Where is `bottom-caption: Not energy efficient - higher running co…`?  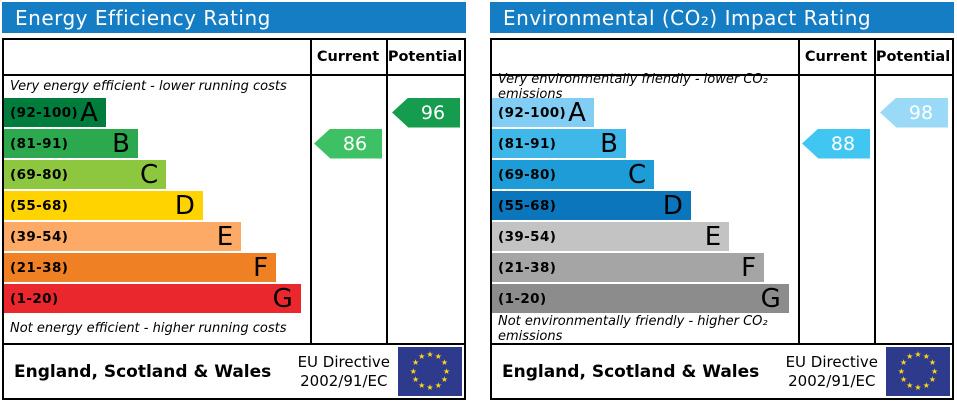
bottom-caption: Not energy efficient - higher running co… is located at coordinates (148, 328).